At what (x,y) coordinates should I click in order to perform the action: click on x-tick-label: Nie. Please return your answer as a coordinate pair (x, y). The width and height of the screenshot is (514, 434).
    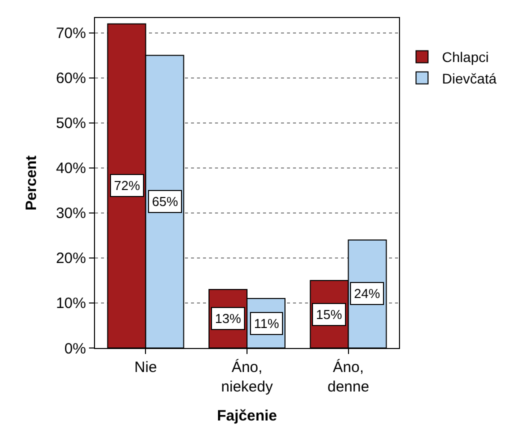
    Looking at the image, I should click on (145, 367).